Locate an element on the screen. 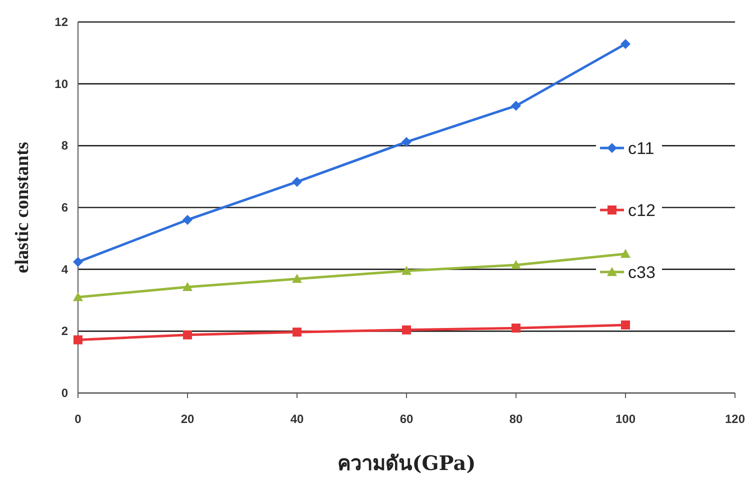  legend-label: c33 is located at coordinates (642, 272).